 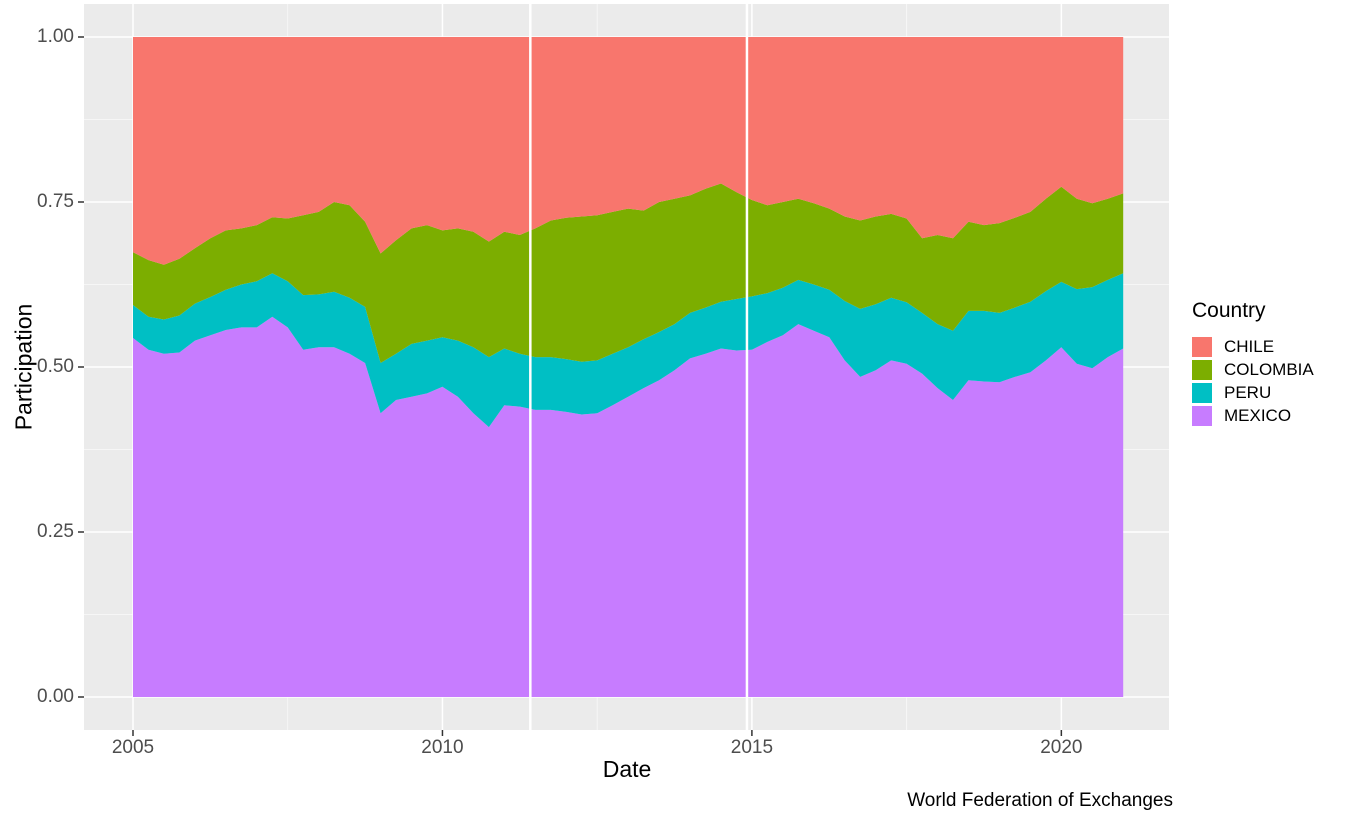 I want to click on legend: Country CHILE COLOMBIA PERU MEXICO, so click(x=1253, y=364).